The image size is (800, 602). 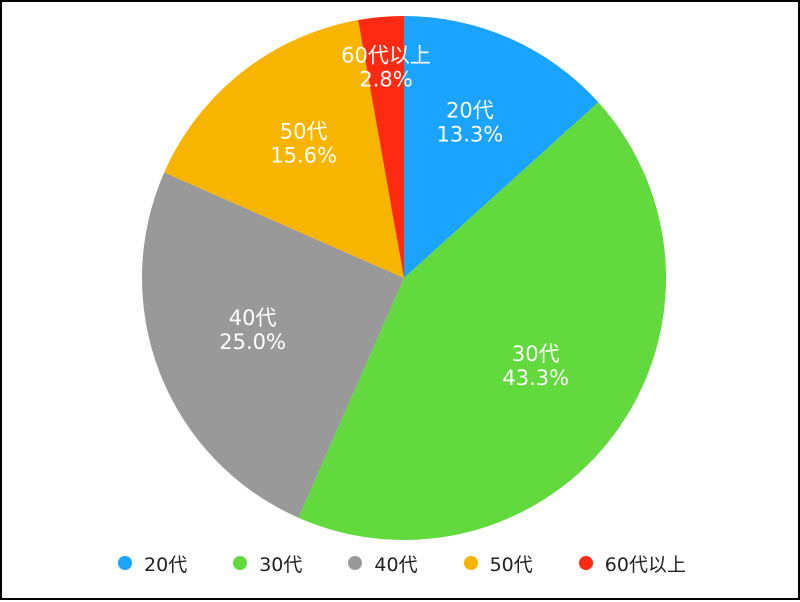 What do you see at coordinates (386, 55) in the screenshot?
I see `slice-category-label: 60代以上` at bounding box center [386, 55].